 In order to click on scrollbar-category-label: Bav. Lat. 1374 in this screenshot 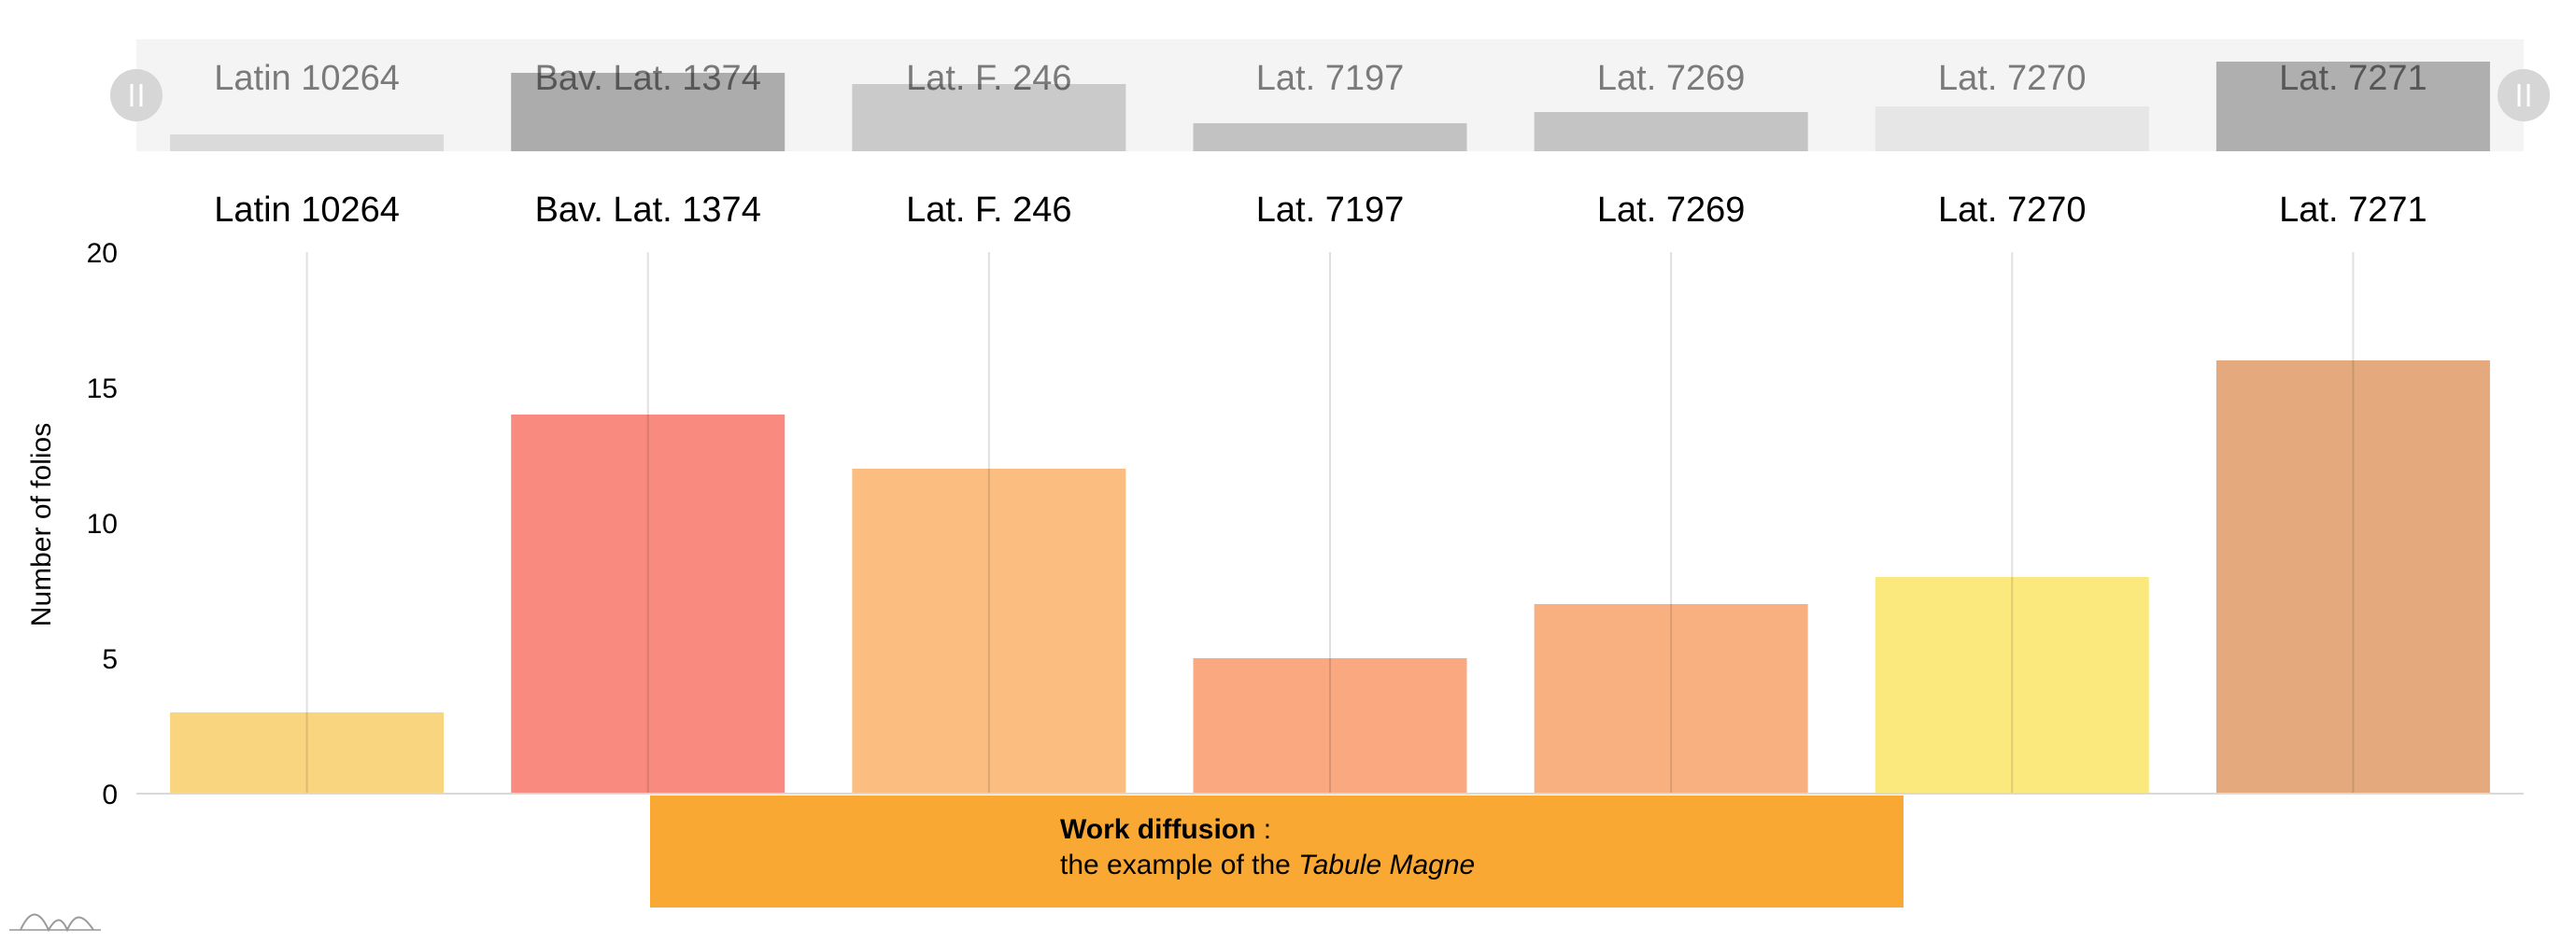, I will do `click(648, 78)`.